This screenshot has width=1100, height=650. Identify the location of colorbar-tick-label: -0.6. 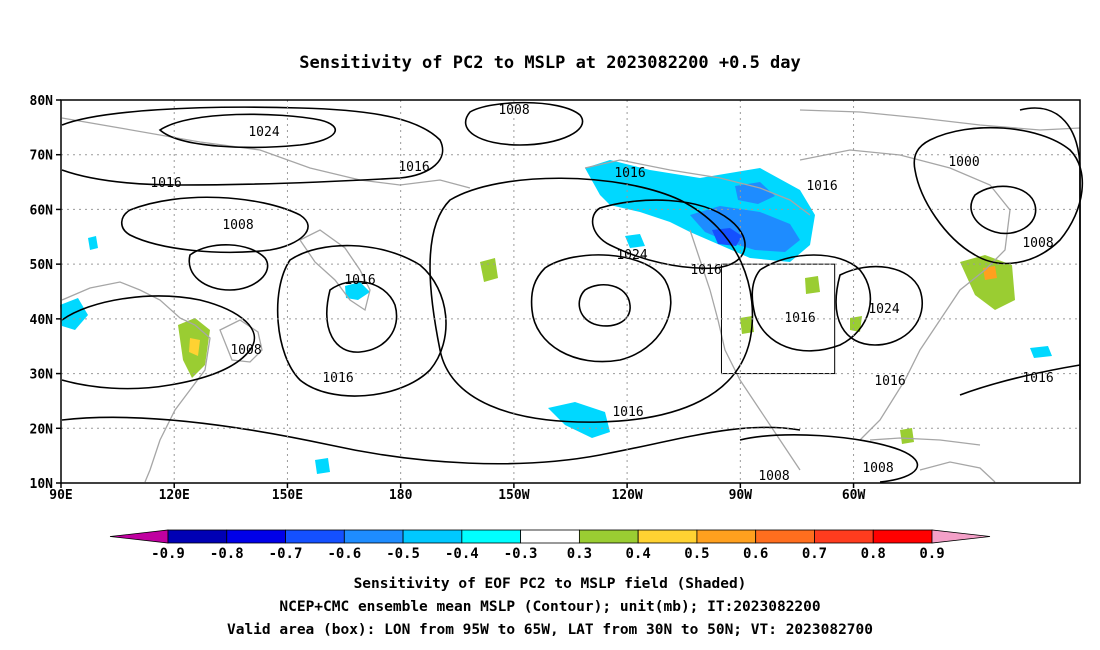
(344, 554).